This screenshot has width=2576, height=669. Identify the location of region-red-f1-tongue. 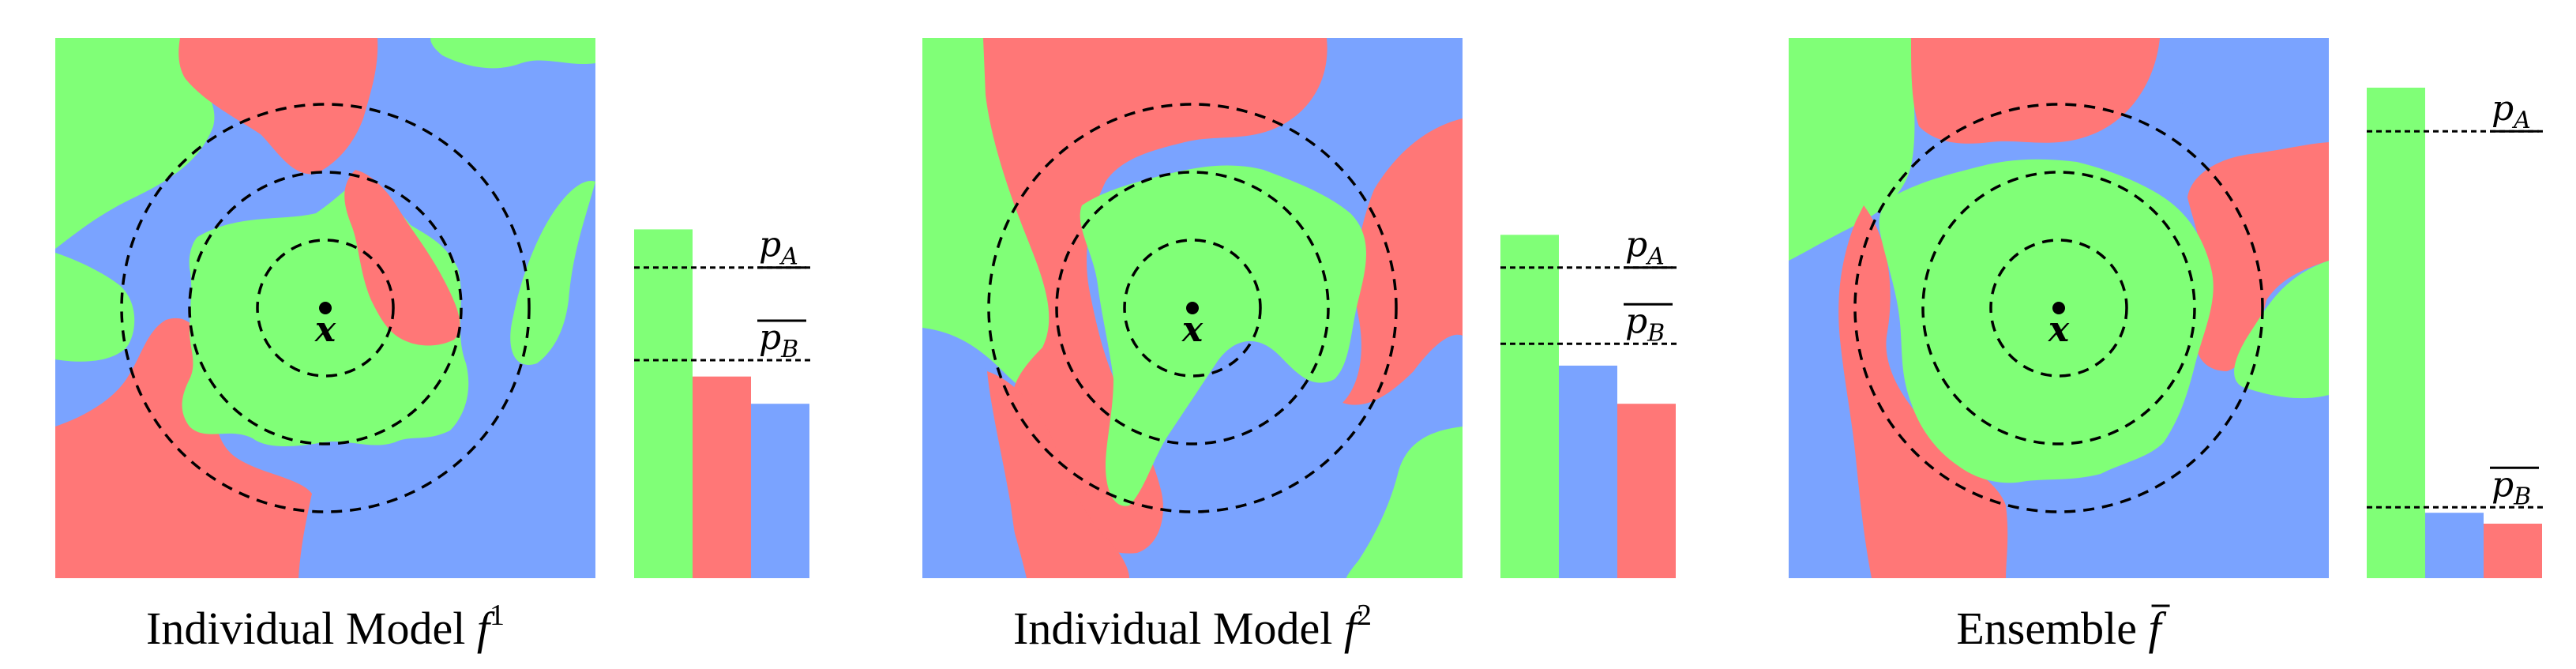
(402, 258).